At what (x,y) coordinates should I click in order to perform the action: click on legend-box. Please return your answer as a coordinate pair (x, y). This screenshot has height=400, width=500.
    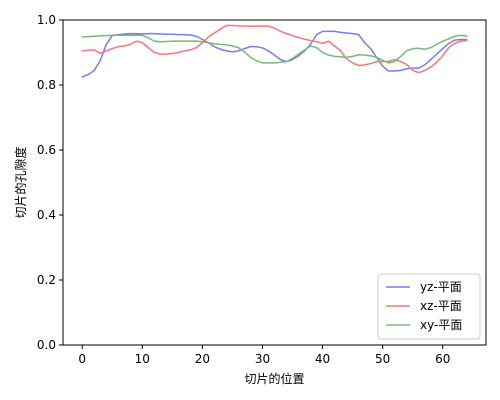
    Looking at the image, I should click on (429, 306).